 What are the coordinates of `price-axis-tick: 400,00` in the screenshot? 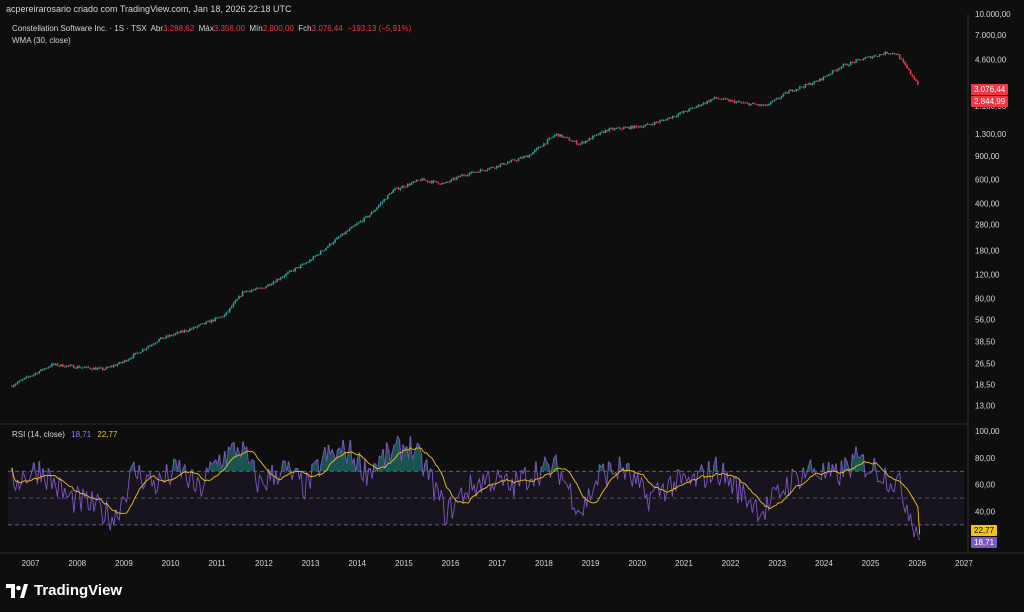 It's located at (987, 204).